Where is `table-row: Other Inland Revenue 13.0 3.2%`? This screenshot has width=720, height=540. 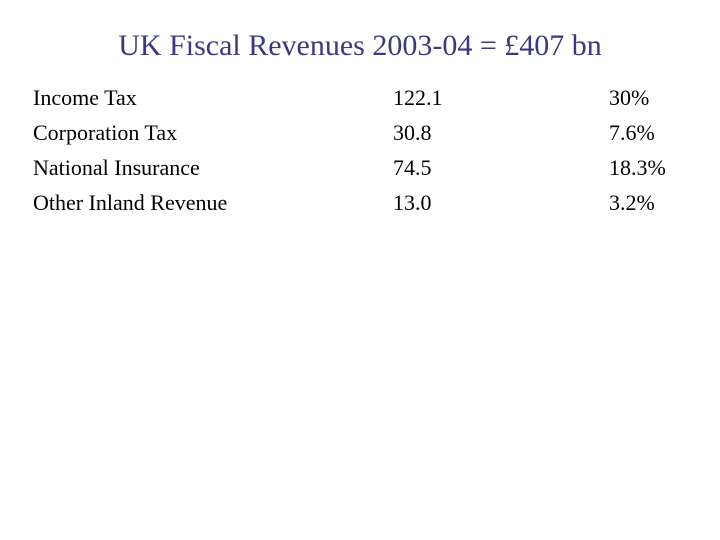
table-row: Other Inland Revenue 13.0 3.2% is located at coordinates (363, 202).